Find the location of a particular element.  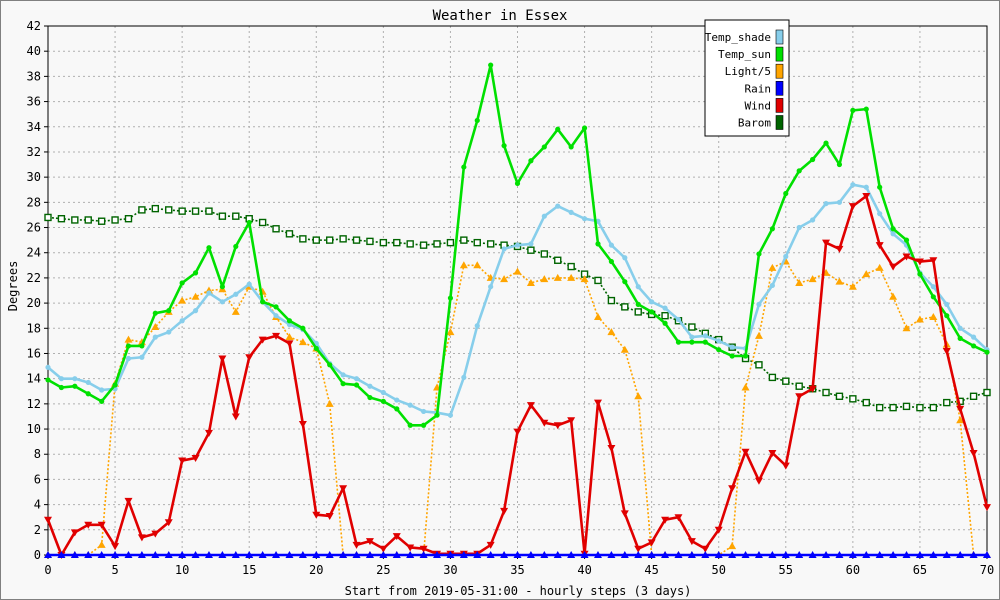

legend-label-light-5: Light/5 is located at coordinates (748, 71).